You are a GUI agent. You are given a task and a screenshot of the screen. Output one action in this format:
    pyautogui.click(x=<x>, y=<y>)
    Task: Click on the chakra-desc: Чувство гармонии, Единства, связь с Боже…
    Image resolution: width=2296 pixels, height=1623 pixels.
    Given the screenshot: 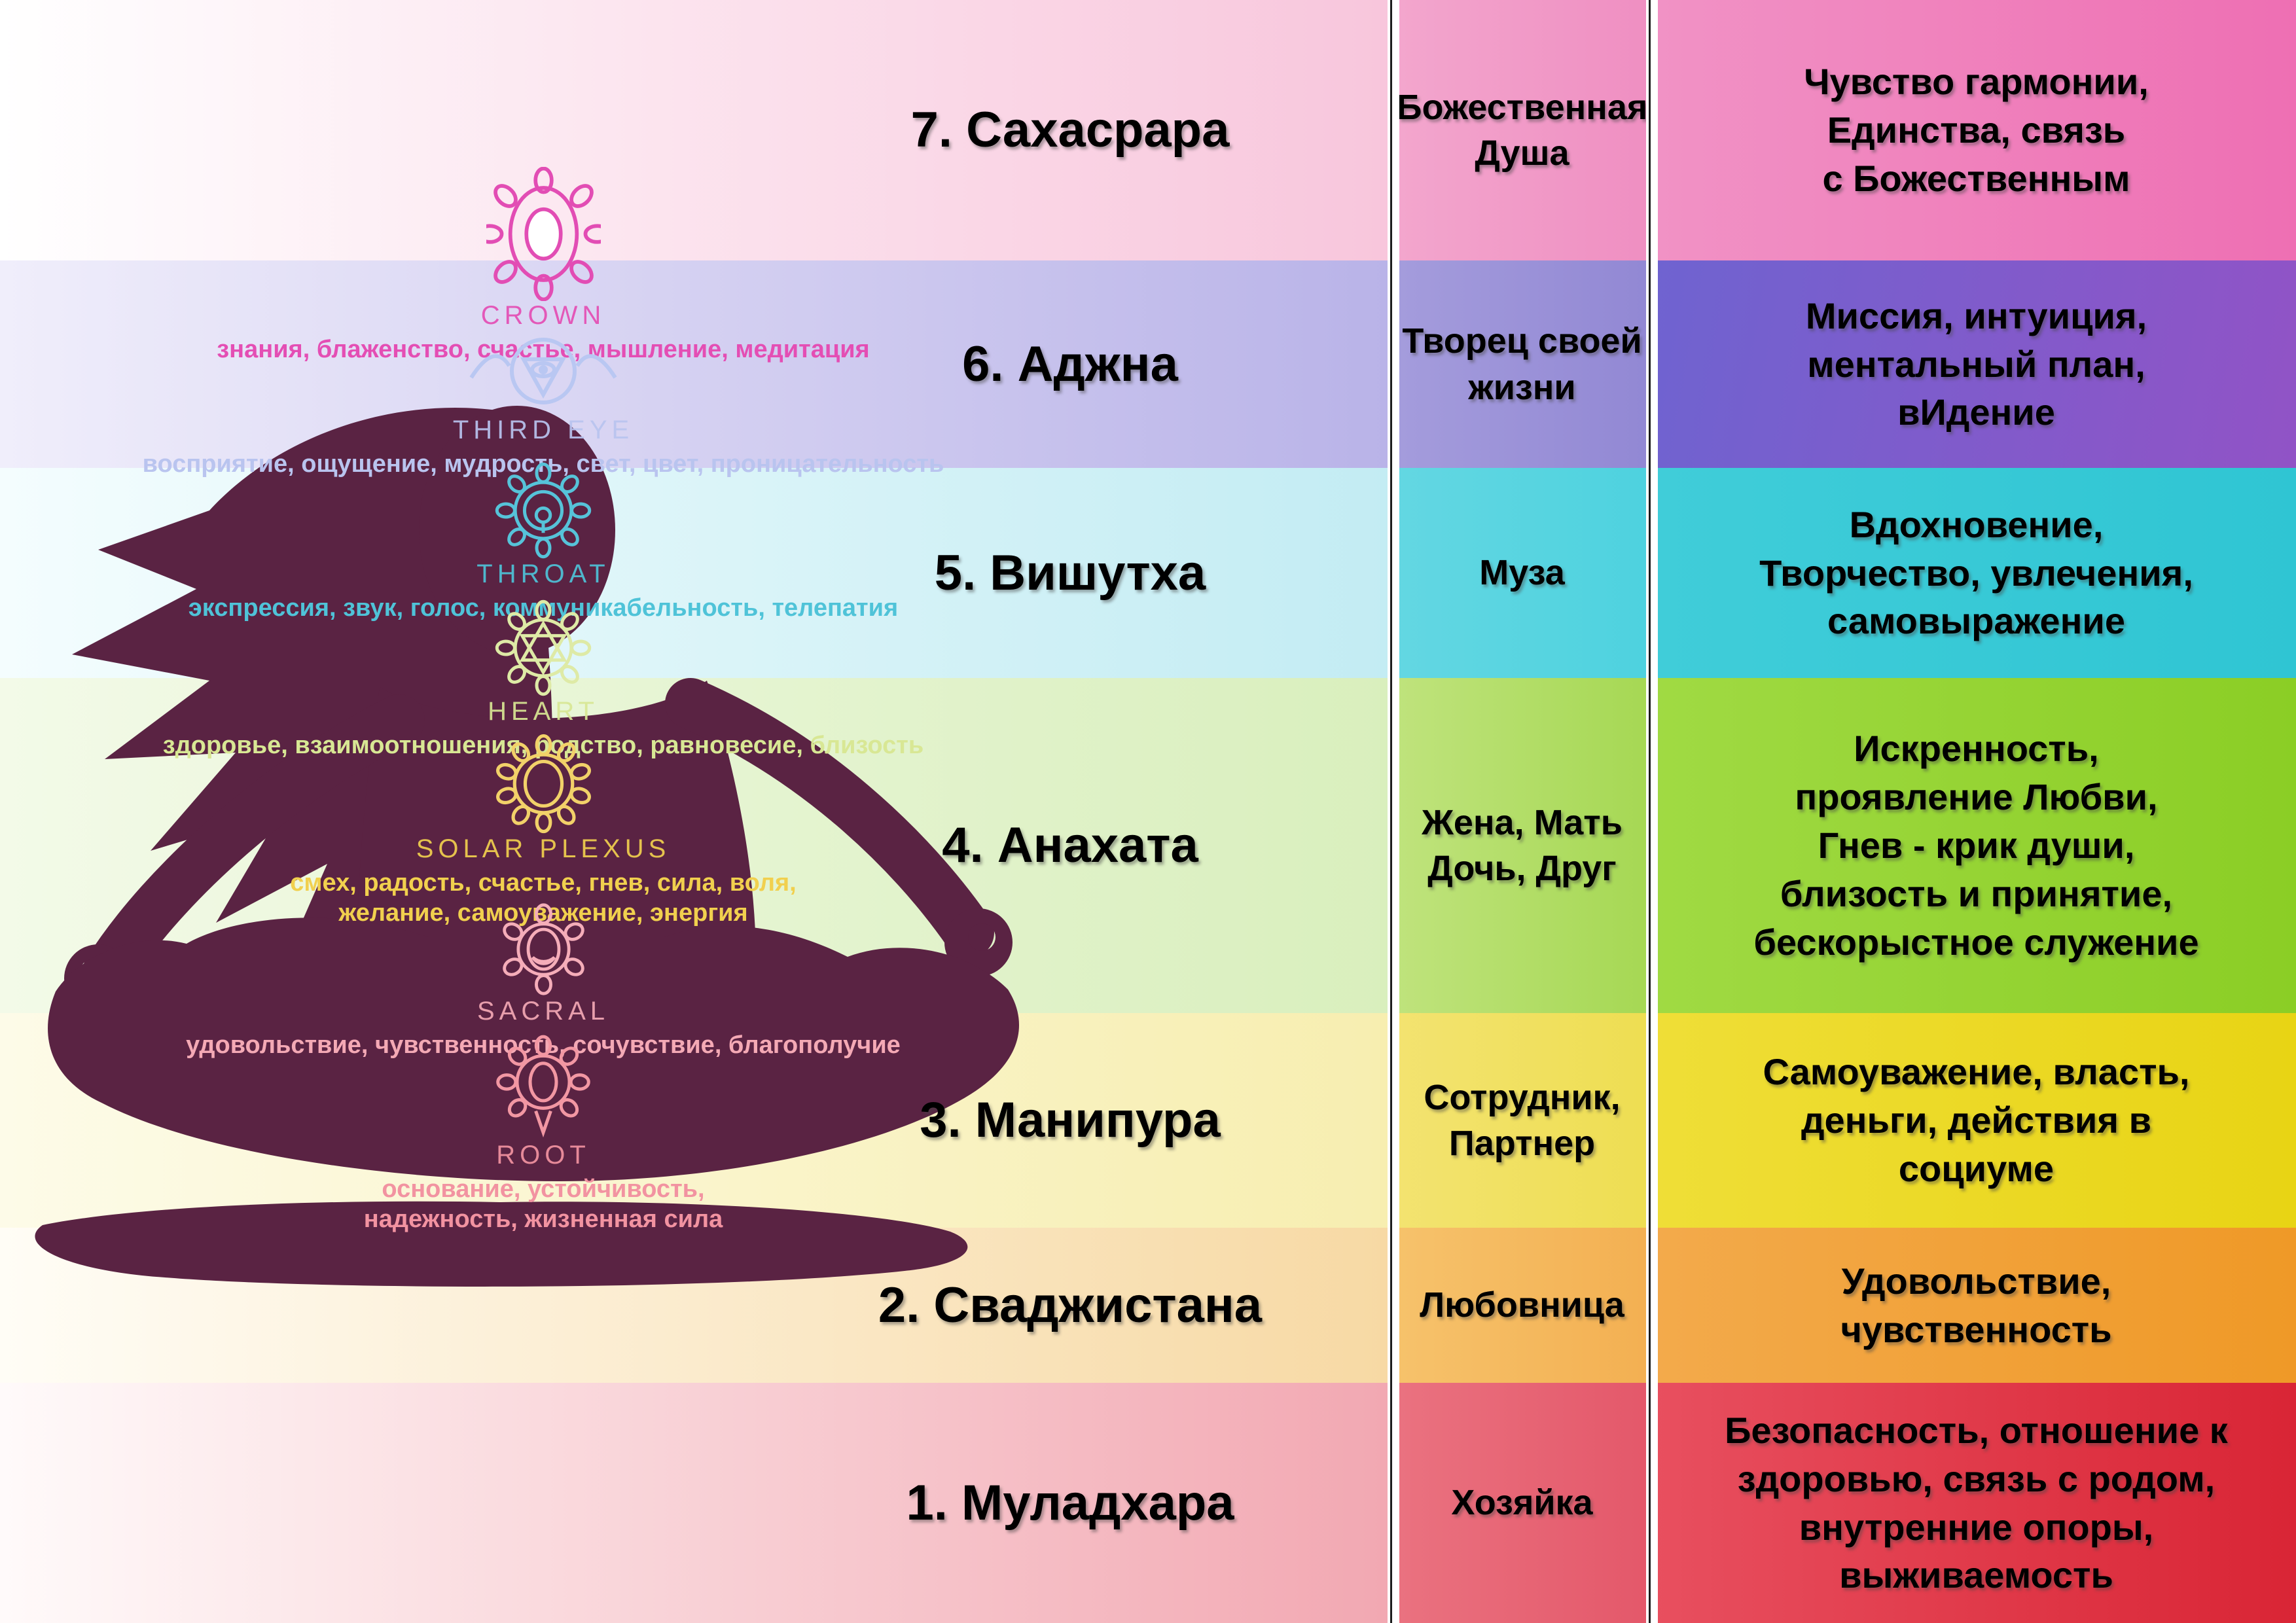 What is the action you would take?
    pyautogui.click(x=1976, y=130)
    